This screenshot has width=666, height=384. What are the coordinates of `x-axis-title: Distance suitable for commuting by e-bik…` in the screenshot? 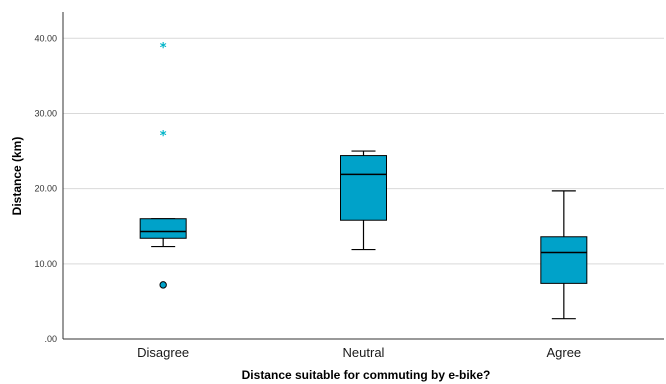 It's located at (366, 375).